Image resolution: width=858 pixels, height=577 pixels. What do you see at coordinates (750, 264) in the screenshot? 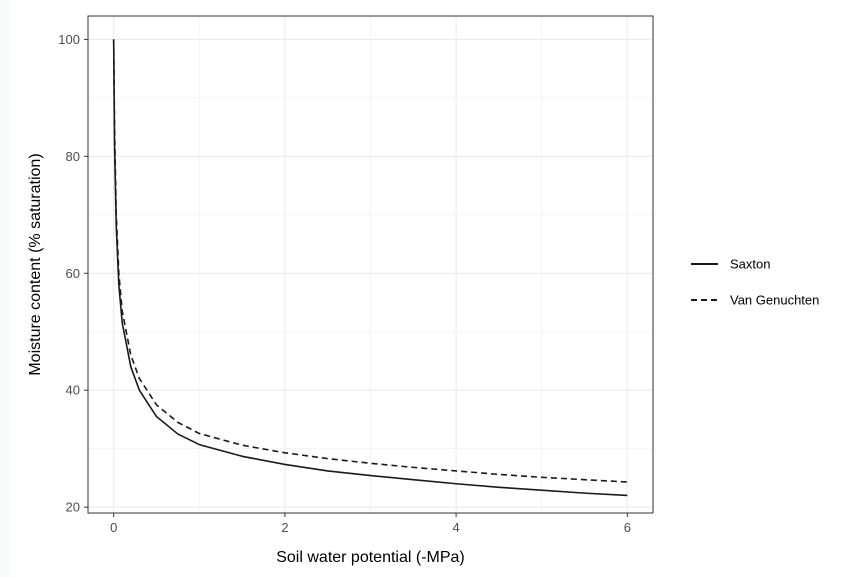
I see `legend-label-saxton: Saxton` at bounding box center [750, 264].